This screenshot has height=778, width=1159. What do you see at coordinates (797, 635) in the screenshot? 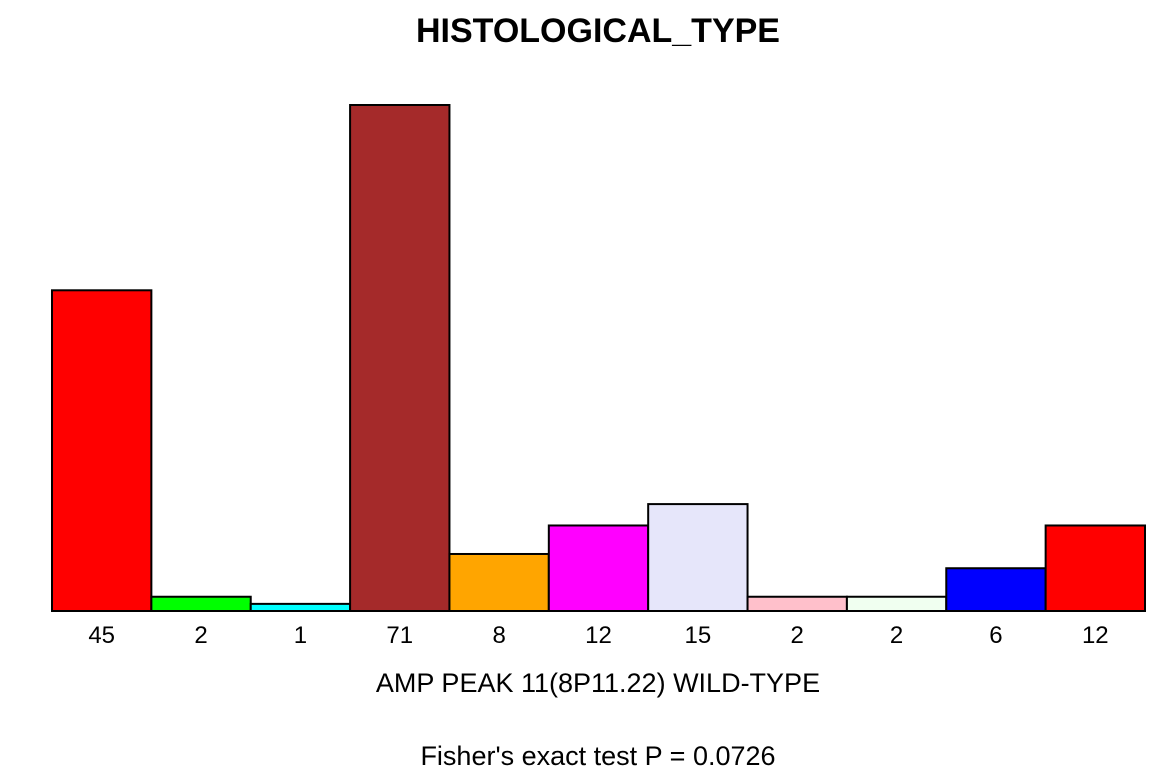
I see `tick-label-7: 2` at bounding box center [797, 635].